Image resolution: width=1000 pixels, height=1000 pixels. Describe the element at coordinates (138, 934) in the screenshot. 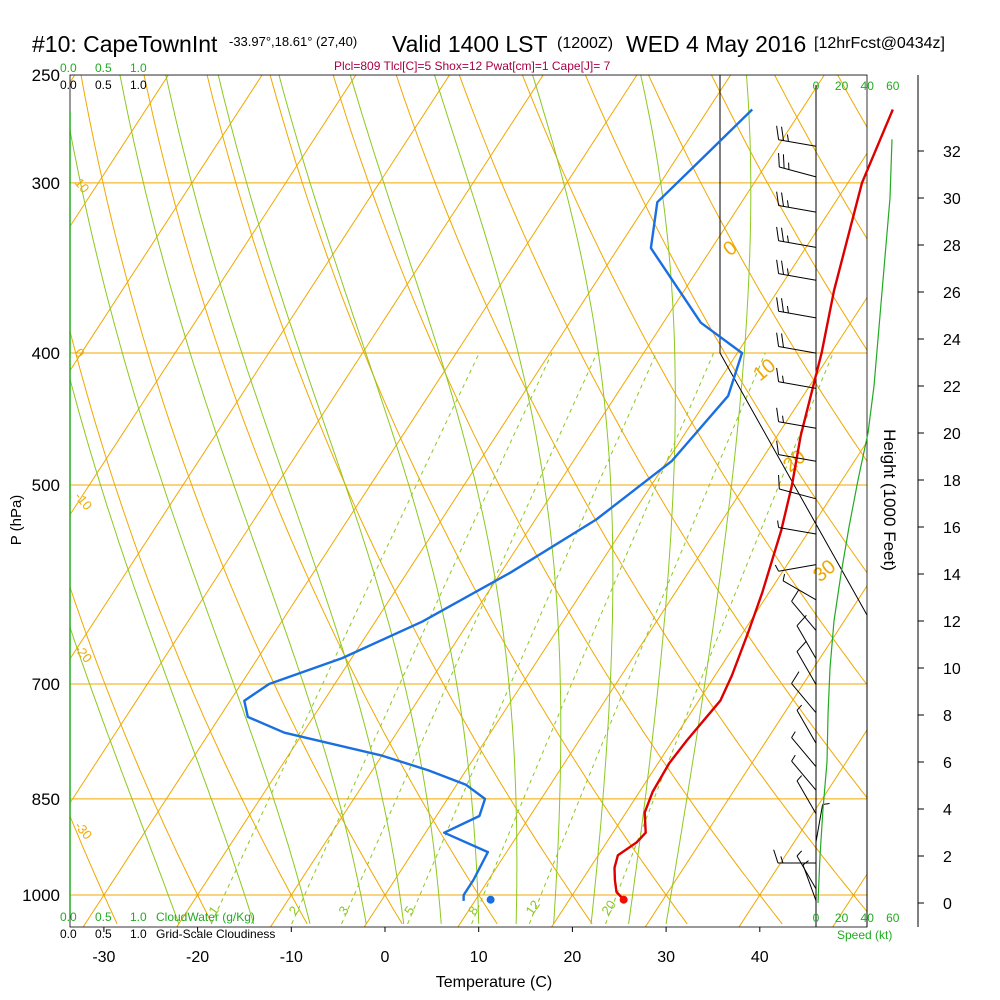

I see `cloudiness-tick-bottom: 1.0` at that location.